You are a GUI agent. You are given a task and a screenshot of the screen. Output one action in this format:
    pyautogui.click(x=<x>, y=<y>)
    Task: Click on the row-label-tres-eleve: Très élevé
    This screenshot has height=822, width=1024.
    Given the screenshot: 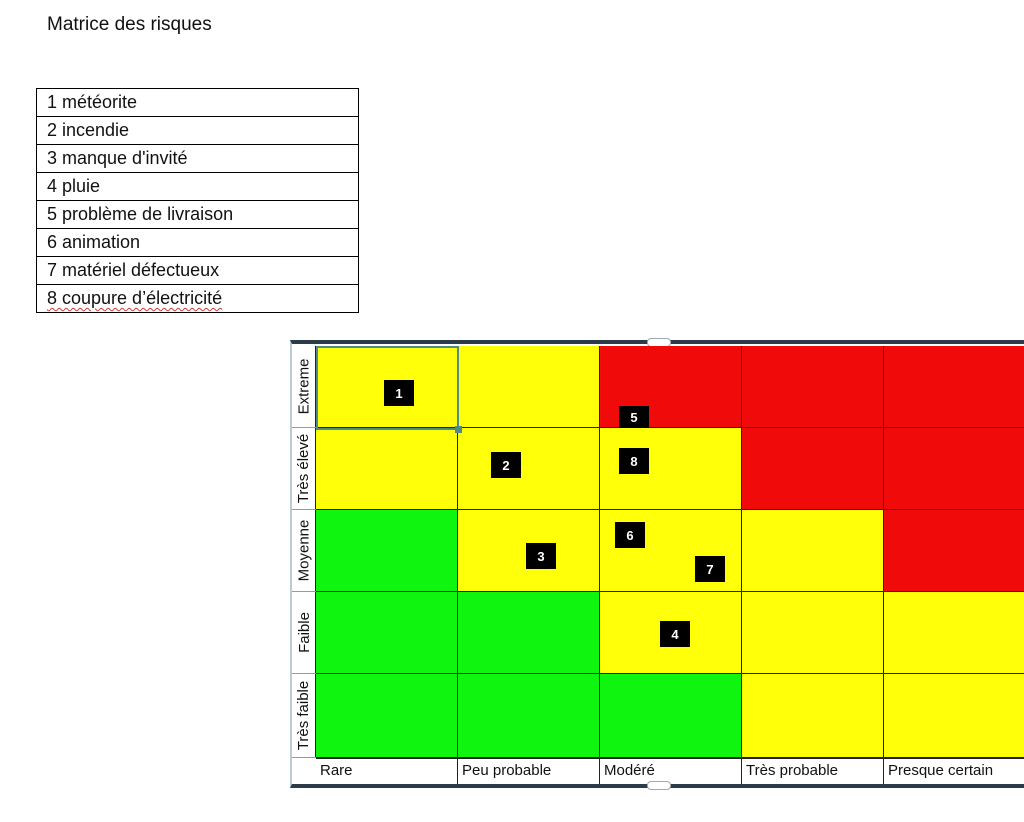 What is the action you would take?
    pyautogui.click(x=304, y=469)
    